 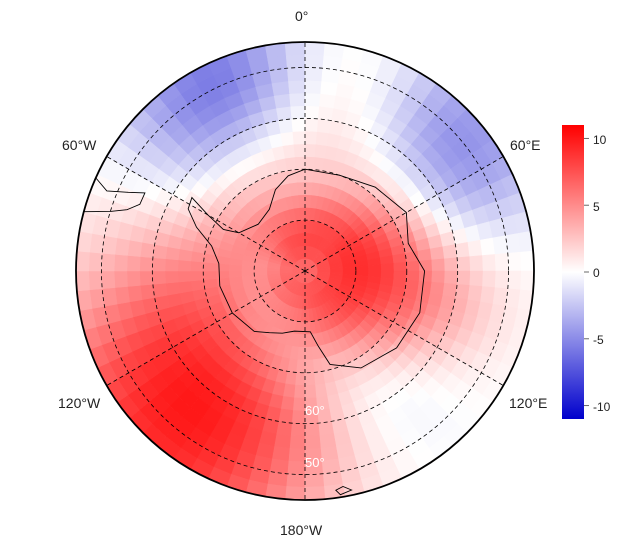 What do you see at coordinates (404, 214) in the screenshot?
I see `meridian-line` at bounding box center [404, 214].